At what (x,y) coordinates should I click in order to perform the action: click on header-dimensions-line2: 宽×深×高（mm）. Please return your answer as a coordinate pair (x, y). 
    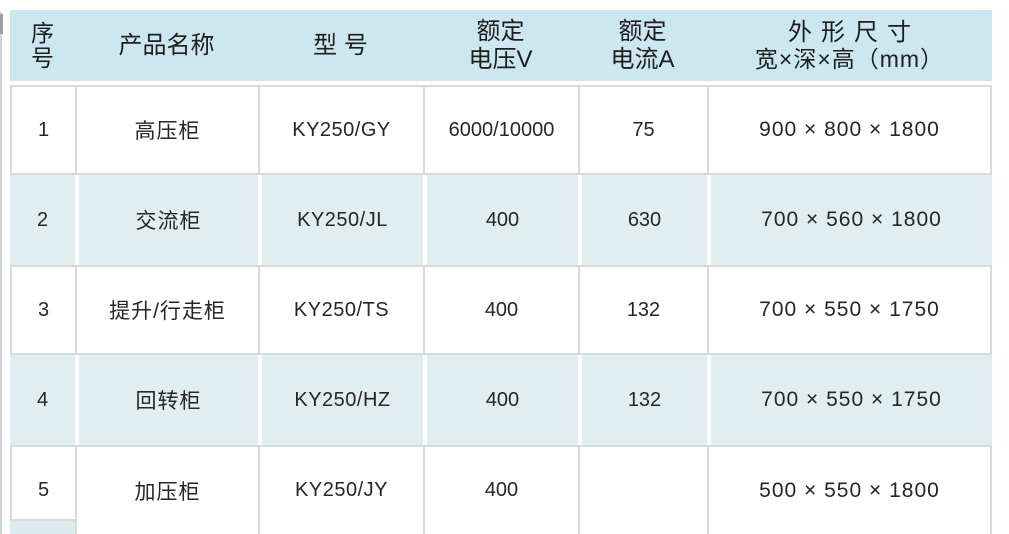
    Looking at the image, I should click on (849, 59).